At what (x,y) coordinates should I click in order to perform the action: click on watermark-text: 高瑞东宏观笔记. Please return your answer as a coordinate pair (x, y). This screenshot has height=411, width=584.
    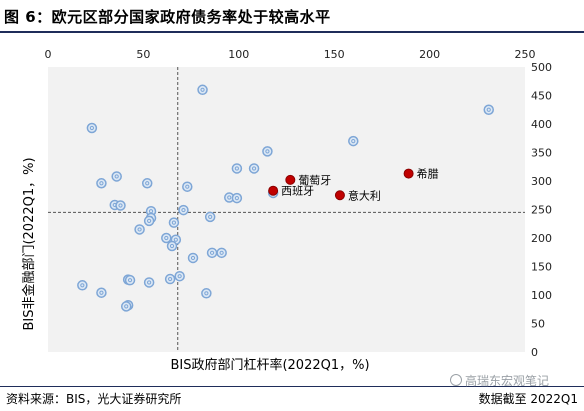
    Looking at the image, I should click on (507, 381).